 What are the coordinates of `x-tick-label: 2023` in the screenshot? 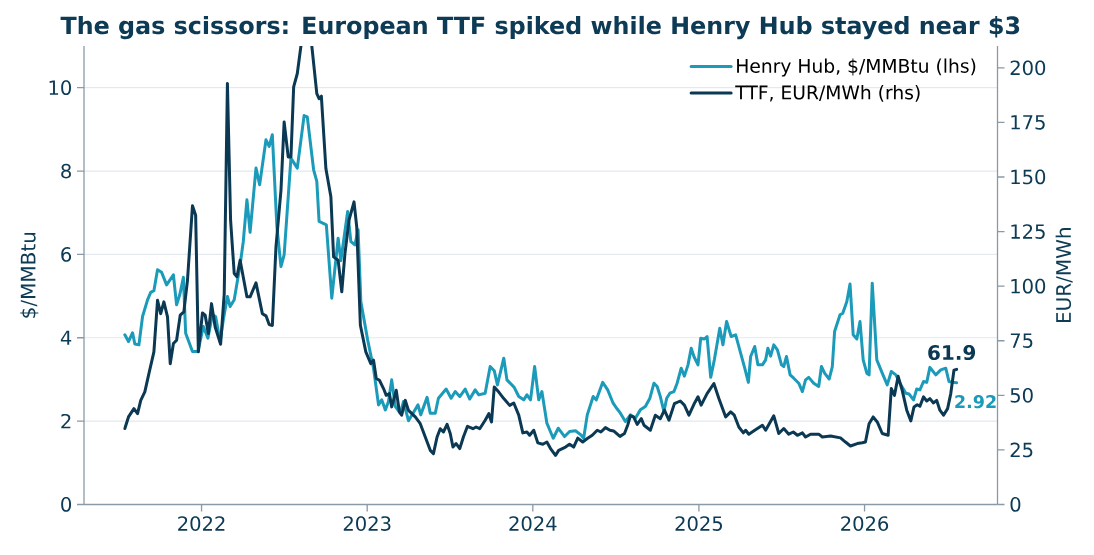 It's located at (367, 523).